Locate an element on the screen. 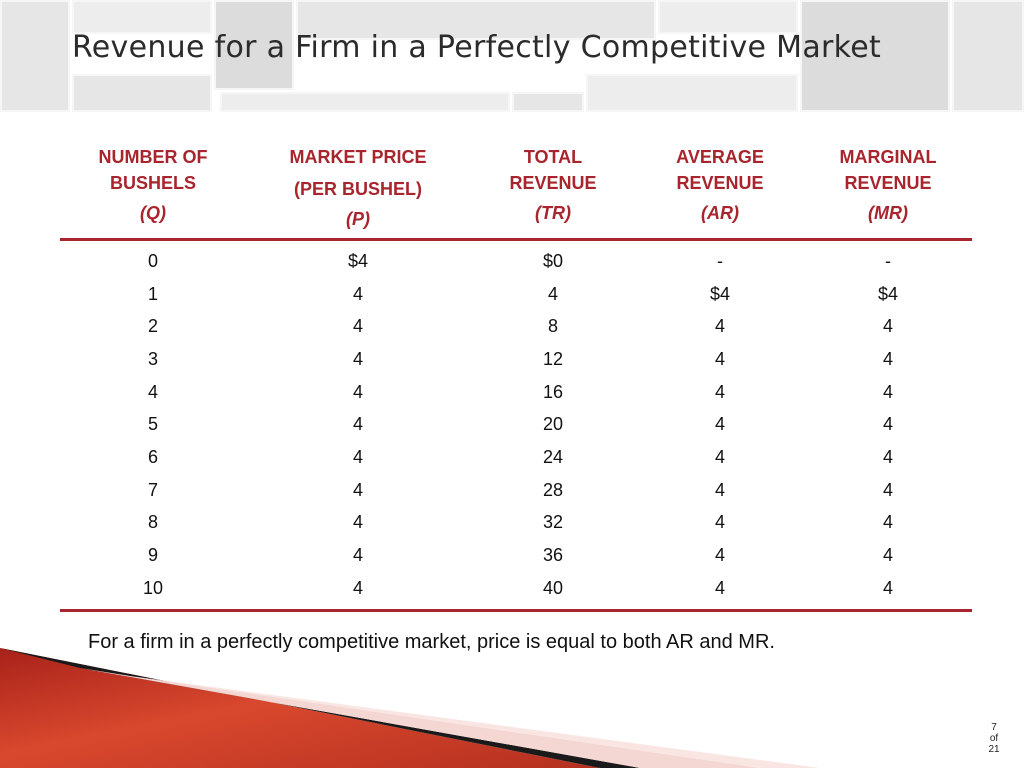 Image resolution: width=1024 pixels, height=768 pixels. table-cell: 24 is located at coordinates (553, 456).